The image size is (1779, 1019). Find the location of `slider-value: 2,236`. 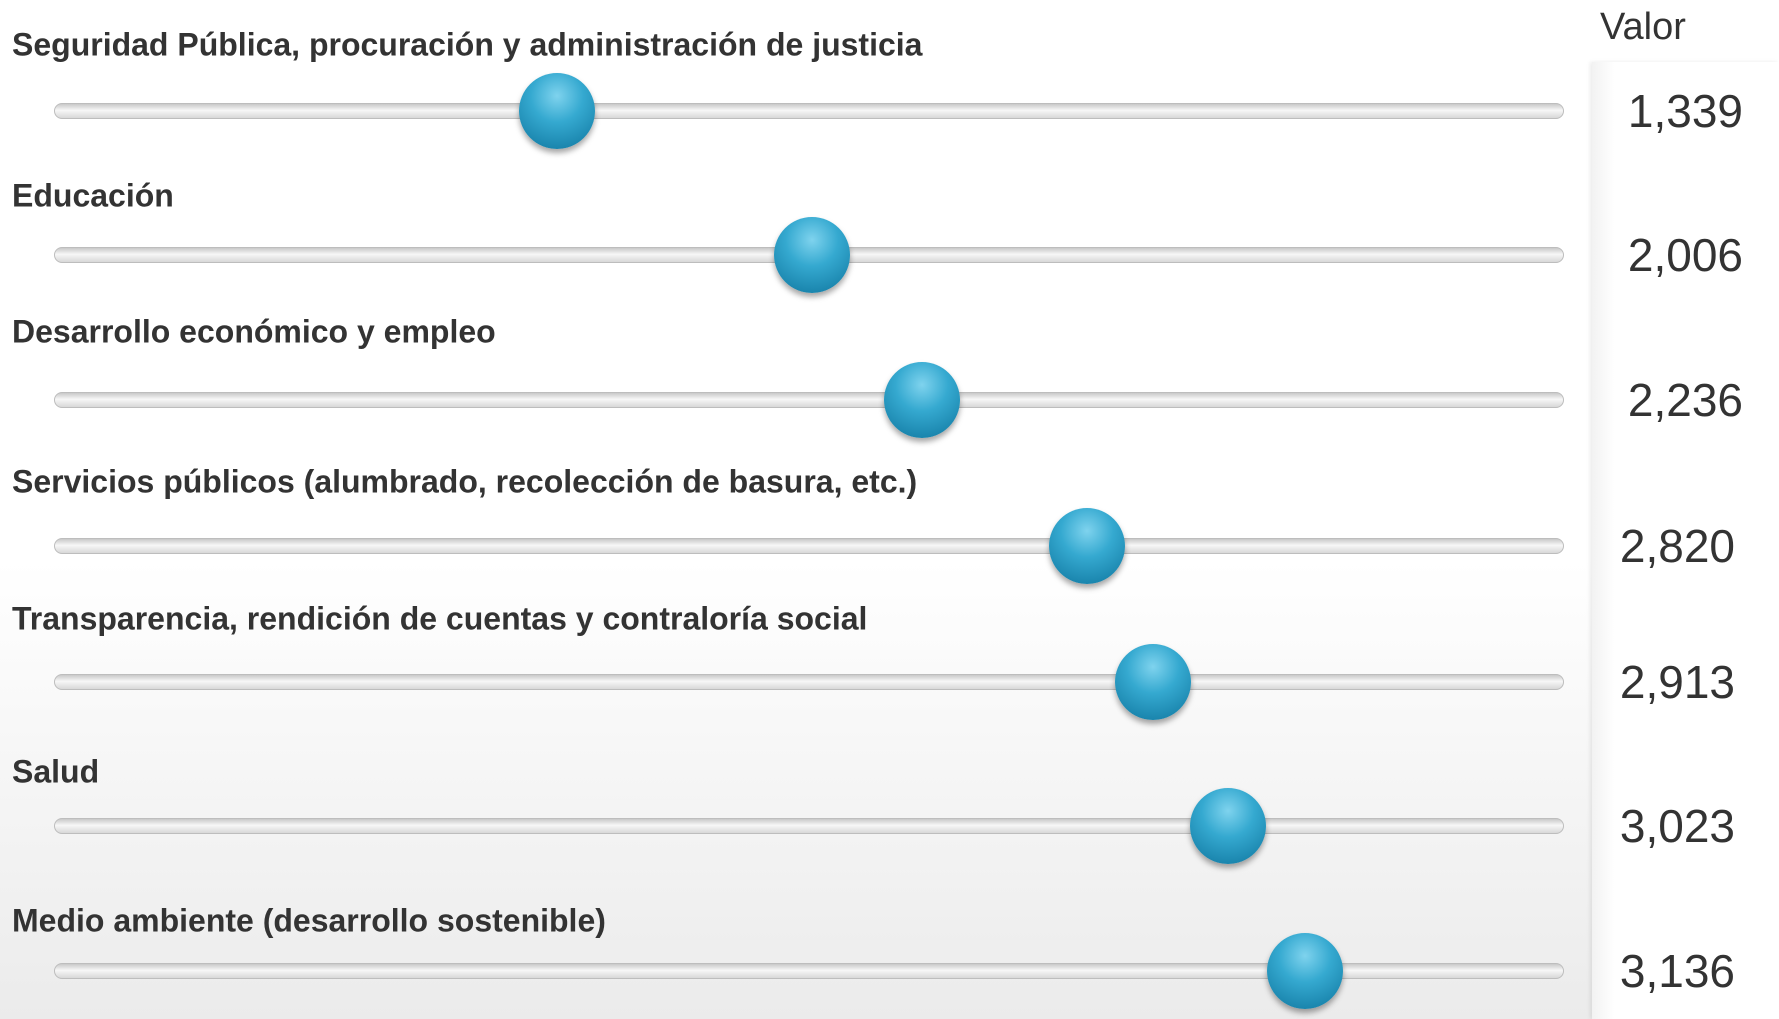

slider-value: 2,236 is located at coordinates (1685, 400).